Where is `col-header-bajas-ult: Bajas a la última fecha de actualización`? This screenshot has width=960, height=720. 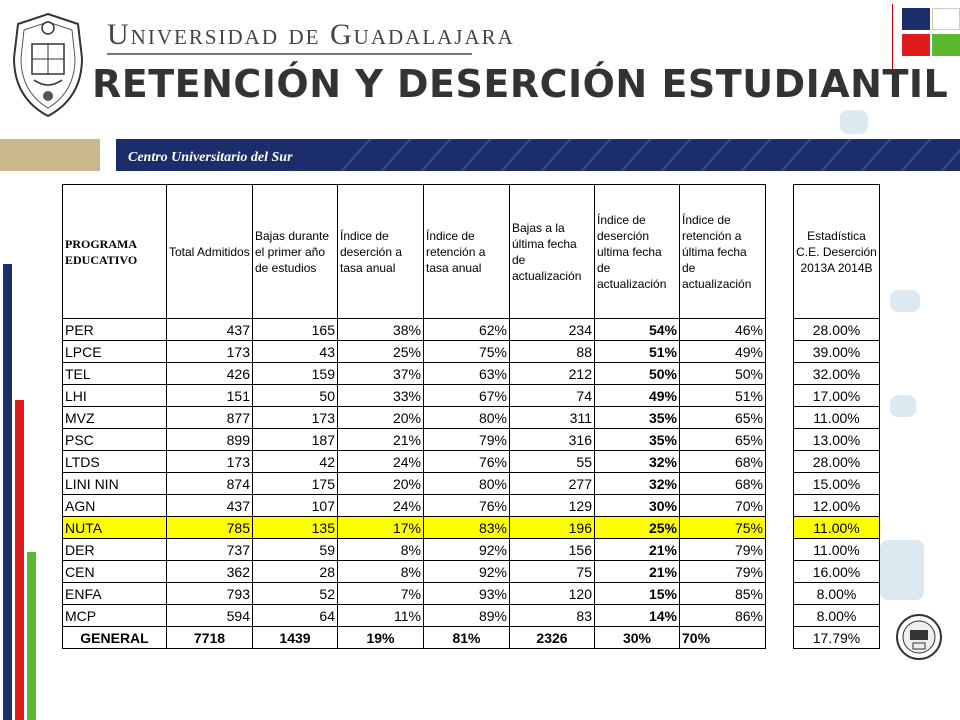 col-header-bajas-ult: Bajas a la última fecha de actualización is located at coordinates (552, 251).